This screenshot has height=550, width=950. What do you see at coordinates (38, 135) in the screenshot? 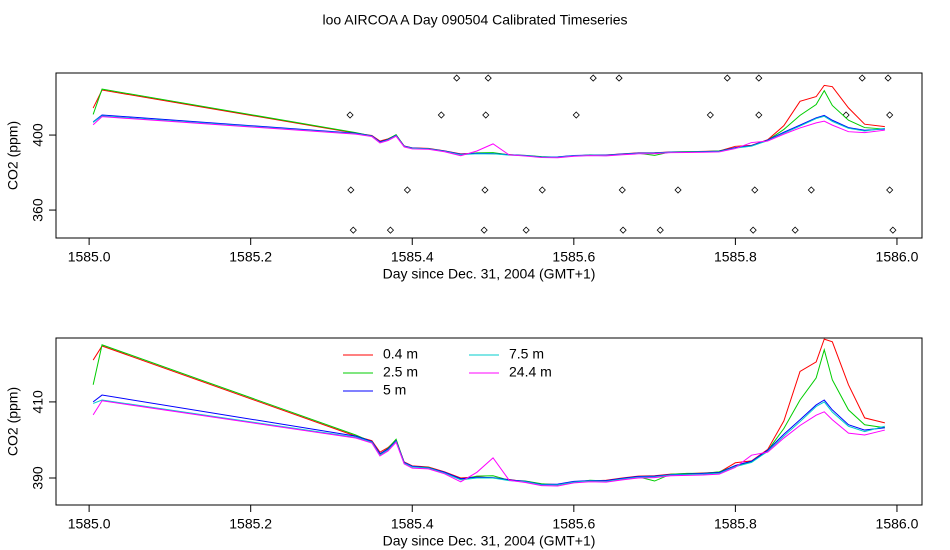
I see `y-tick-label: 400` at bounding box center [38, 135].